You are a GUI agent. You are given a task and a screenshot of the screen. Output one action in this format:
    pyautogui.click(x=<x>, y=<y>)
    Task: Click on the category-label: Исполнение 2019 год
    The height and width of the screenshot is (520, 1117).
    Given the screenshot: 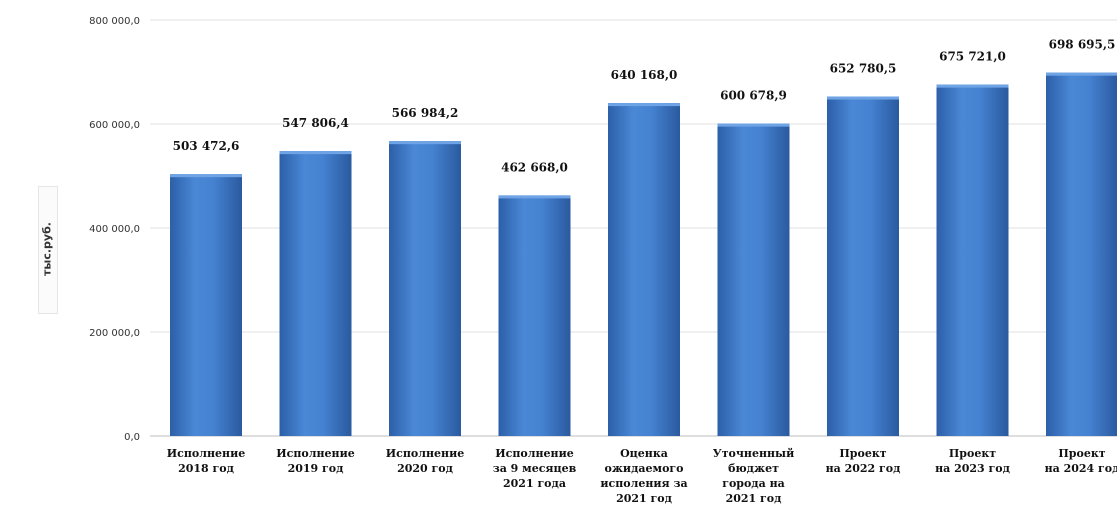 What is the action you would take?
    pyautogui.click(x=315, y=461)
    